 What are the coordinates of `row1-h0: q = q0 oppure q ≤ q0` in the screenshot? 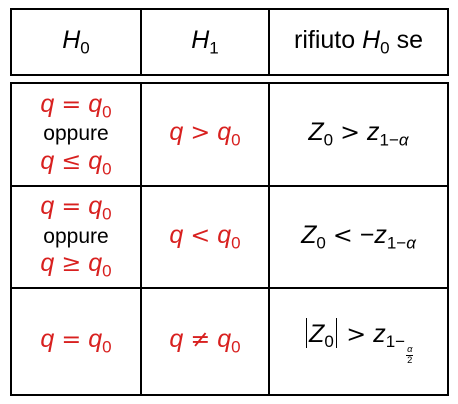 It's located at (76, 134).